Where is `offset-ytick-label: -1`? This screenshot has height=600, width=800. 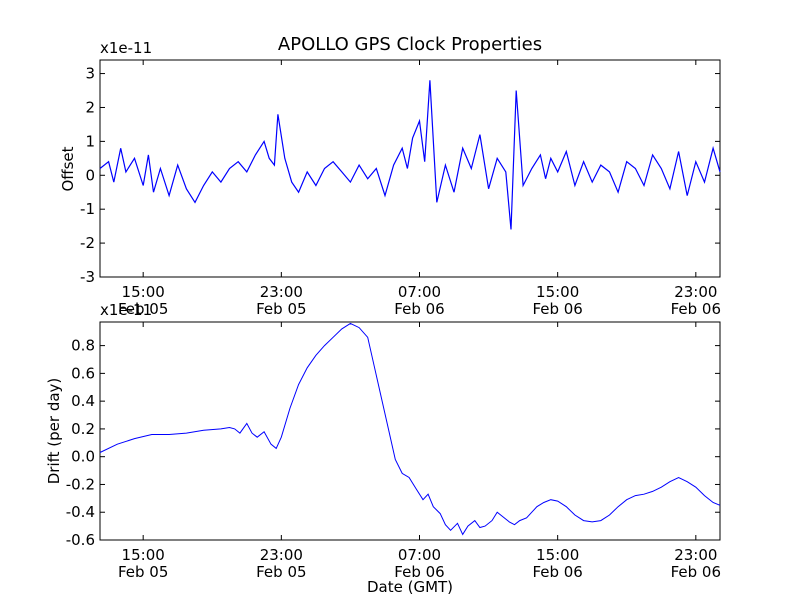
offset-ytick-label: -1 is located at coordinates (87, 209).